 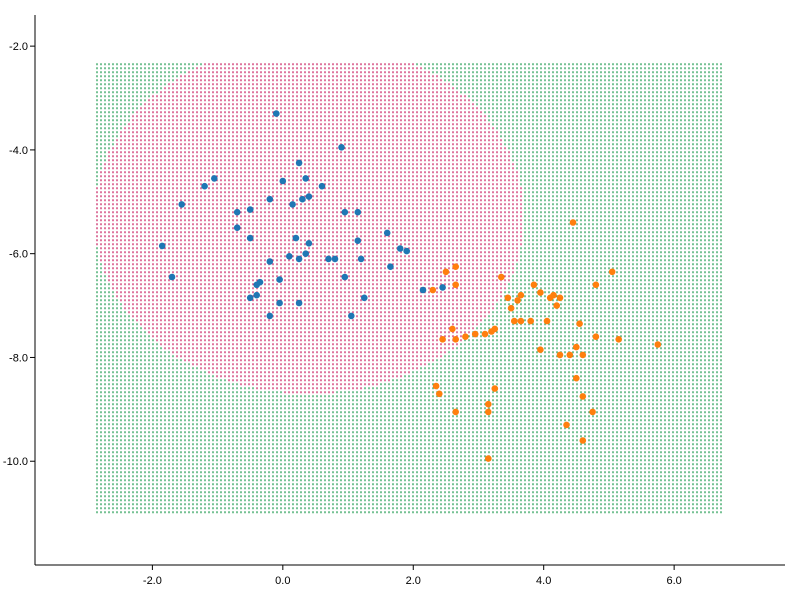 What do you see at coordinates (152, 581) in the screenshot?
I see `x-tick-label: -2.0` at bounding box center [152, 581].